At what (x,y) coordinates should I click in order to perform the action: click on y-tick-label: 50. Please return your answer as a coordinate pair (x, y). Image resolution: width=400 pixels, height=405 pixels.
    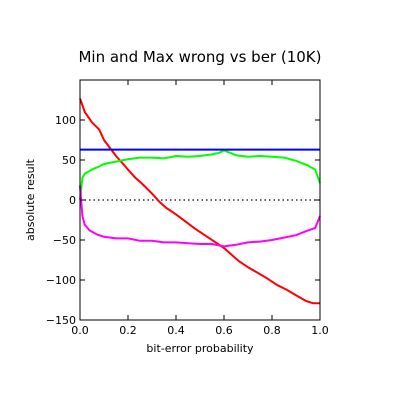
    Looking at the image, I should click on (69, 160).